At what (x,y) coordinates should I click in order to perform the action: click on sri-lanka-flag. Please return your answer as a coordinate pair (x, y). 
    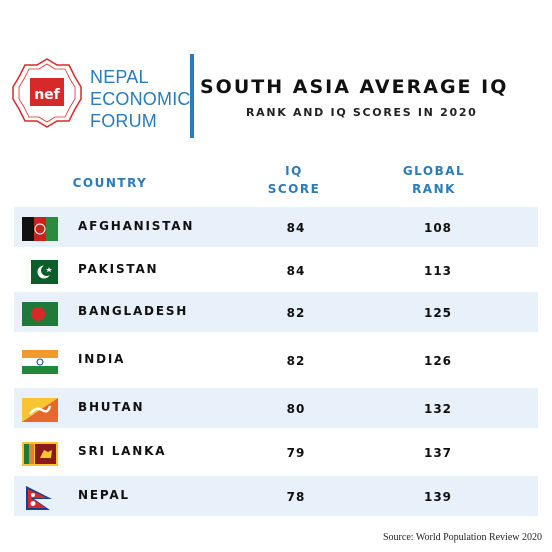
    Looking at the image, I should click on (40, 454).